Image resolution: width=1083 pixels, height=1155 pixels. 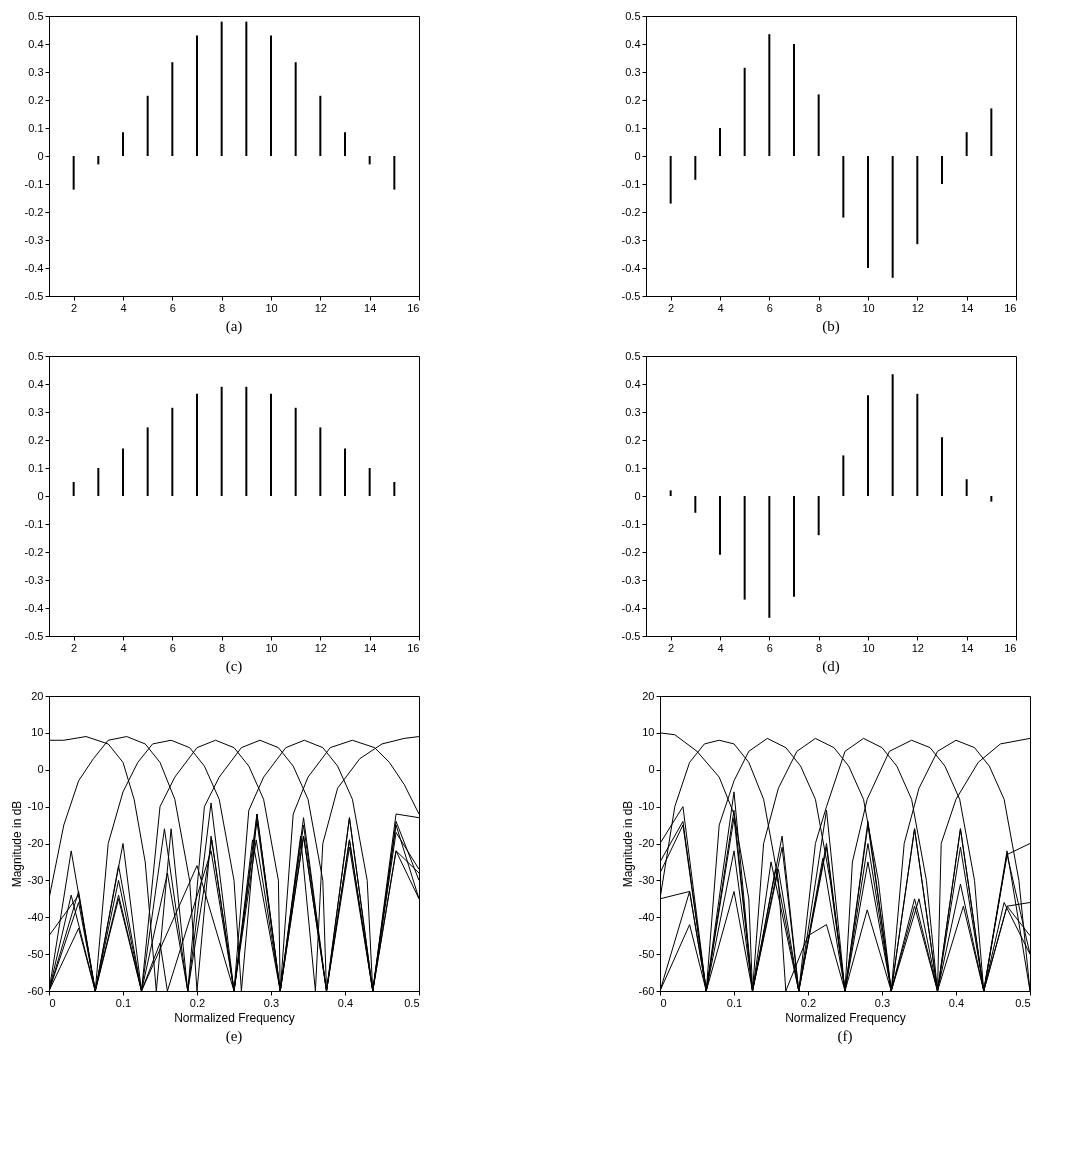 What do you see at coordinates (845, 1036) in the screenshot?
I see `text: (f)` at bounding box center [845, 1036].